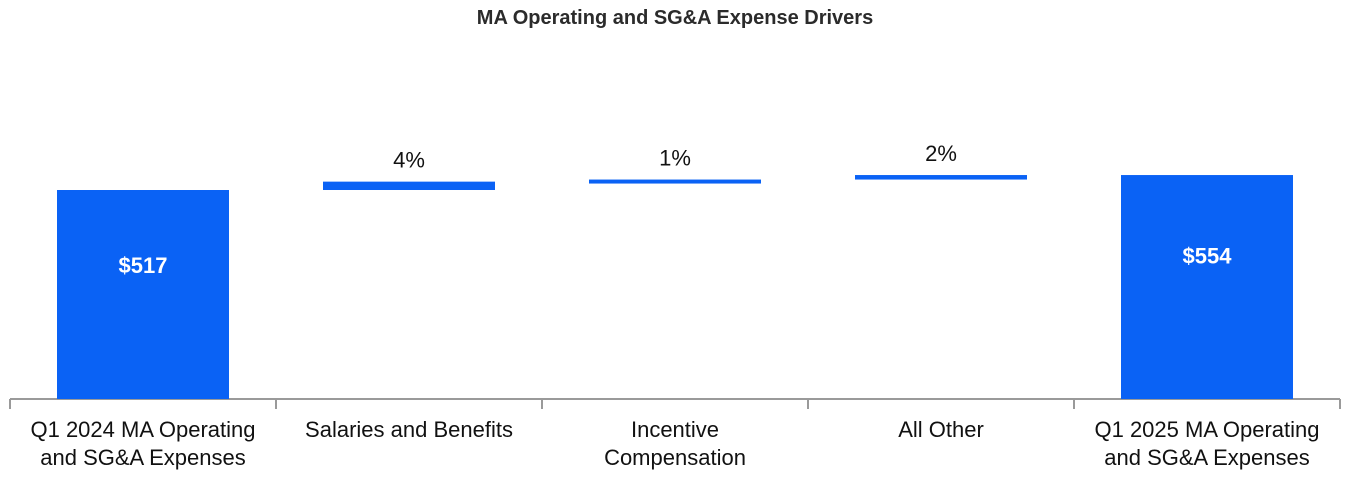 This screenshot has height=480, width=1350. Describe the element at coordinates (143, 265) in the screenshot. I see `total-bar-label: $517` at that location.